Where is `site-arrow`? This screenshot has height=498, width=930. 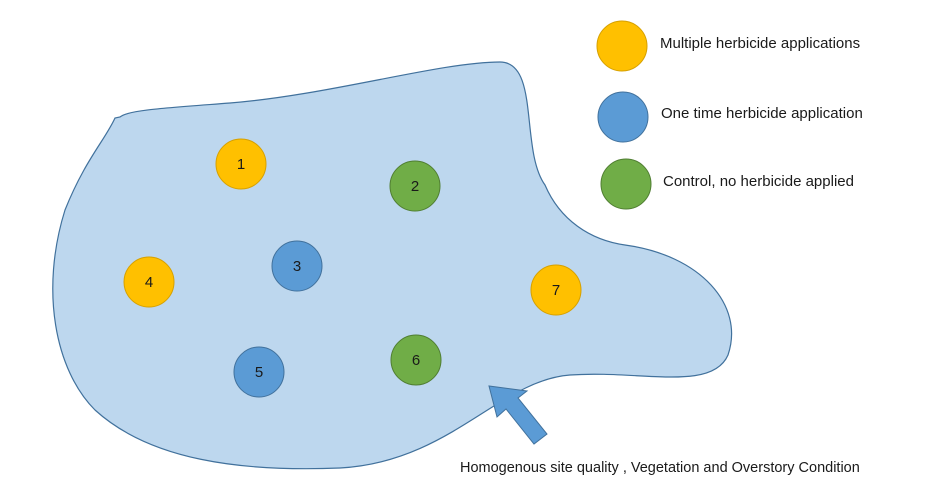 site-arrow is located at coordinates (518, 415).